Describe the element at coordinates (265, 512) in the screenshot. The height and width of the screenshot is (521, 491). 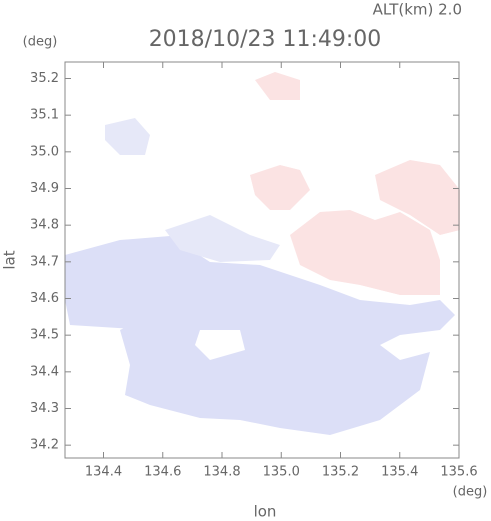
I see `x-axis-label: lon` at that location.